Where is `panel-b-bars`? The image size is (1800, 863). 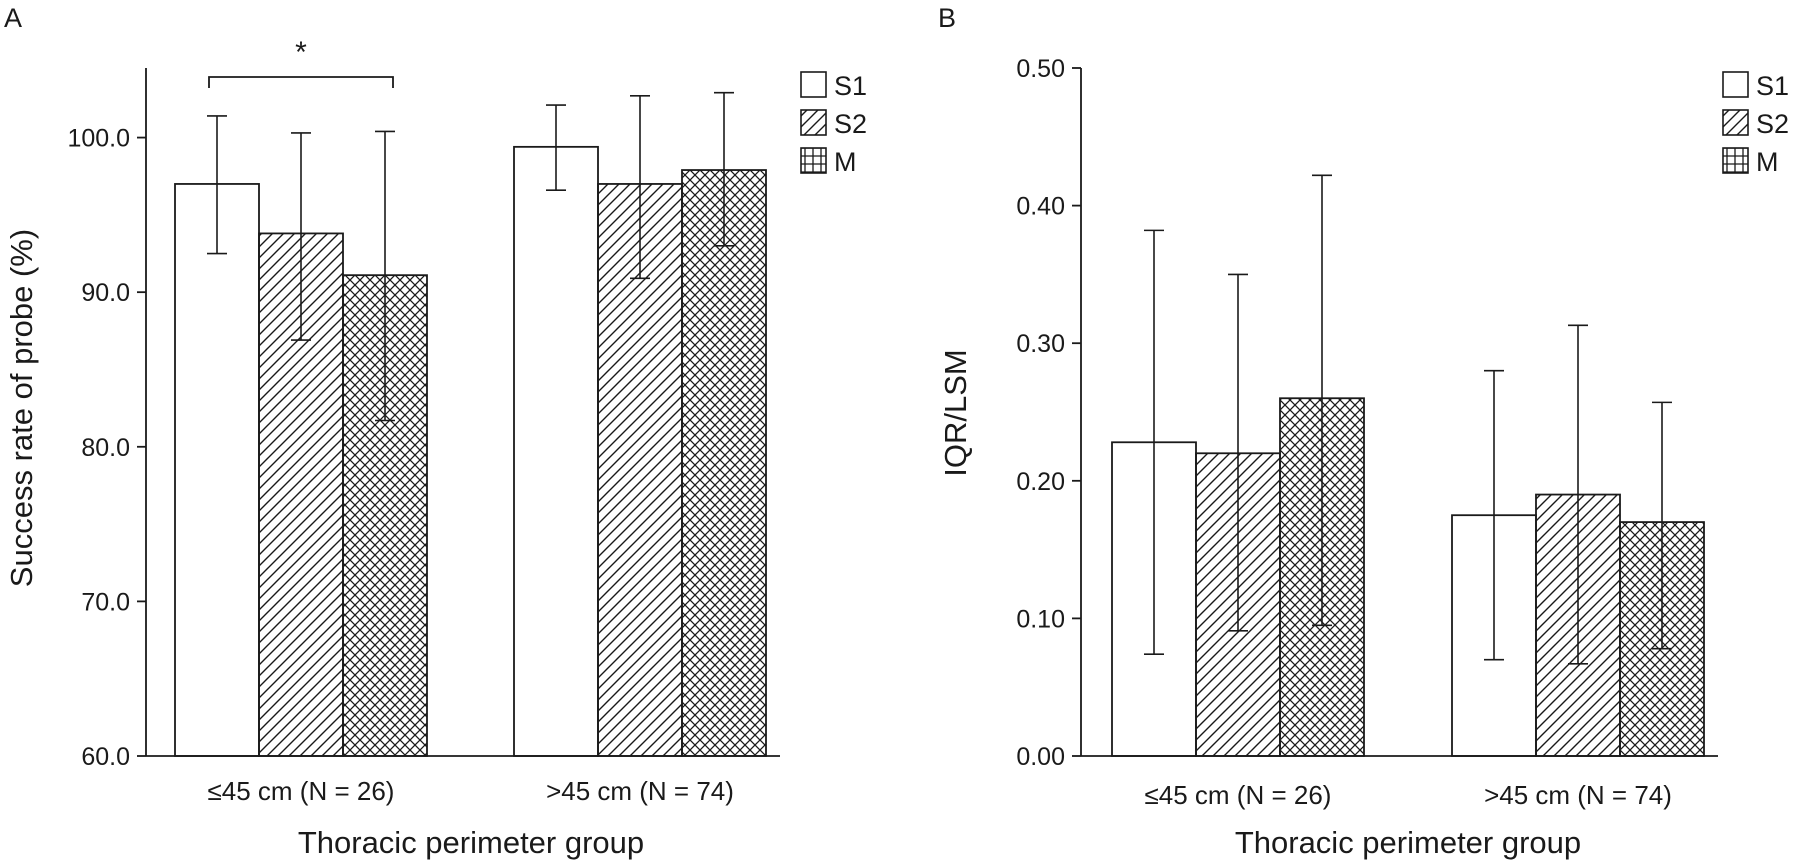 panel-b-bars is located at coordinates (1408, 577).